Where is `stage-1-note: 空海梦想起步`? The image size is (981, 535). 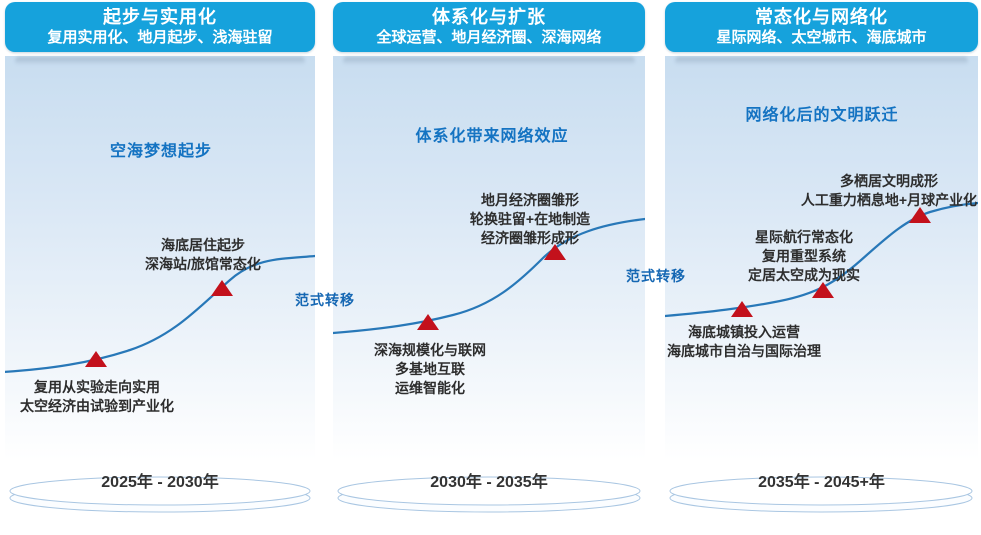
stage-1-note: 空海梦想起步 is located at coordinates (160, 151).